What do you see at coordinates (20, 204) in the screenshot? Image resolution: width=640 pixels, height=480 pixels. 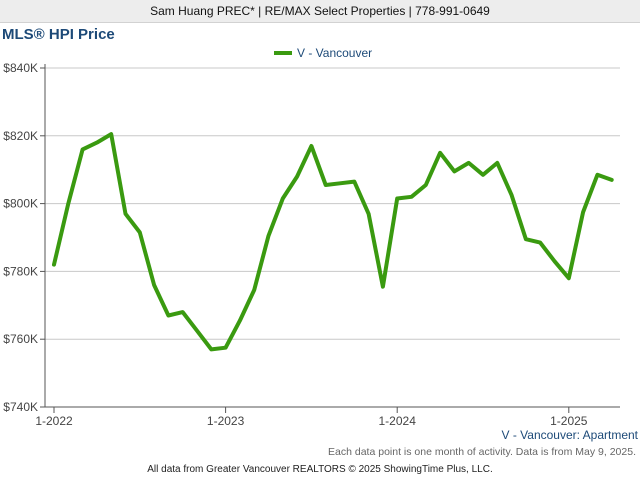 I see `y-tick-label: $800K` at bounding box center [20, 204].